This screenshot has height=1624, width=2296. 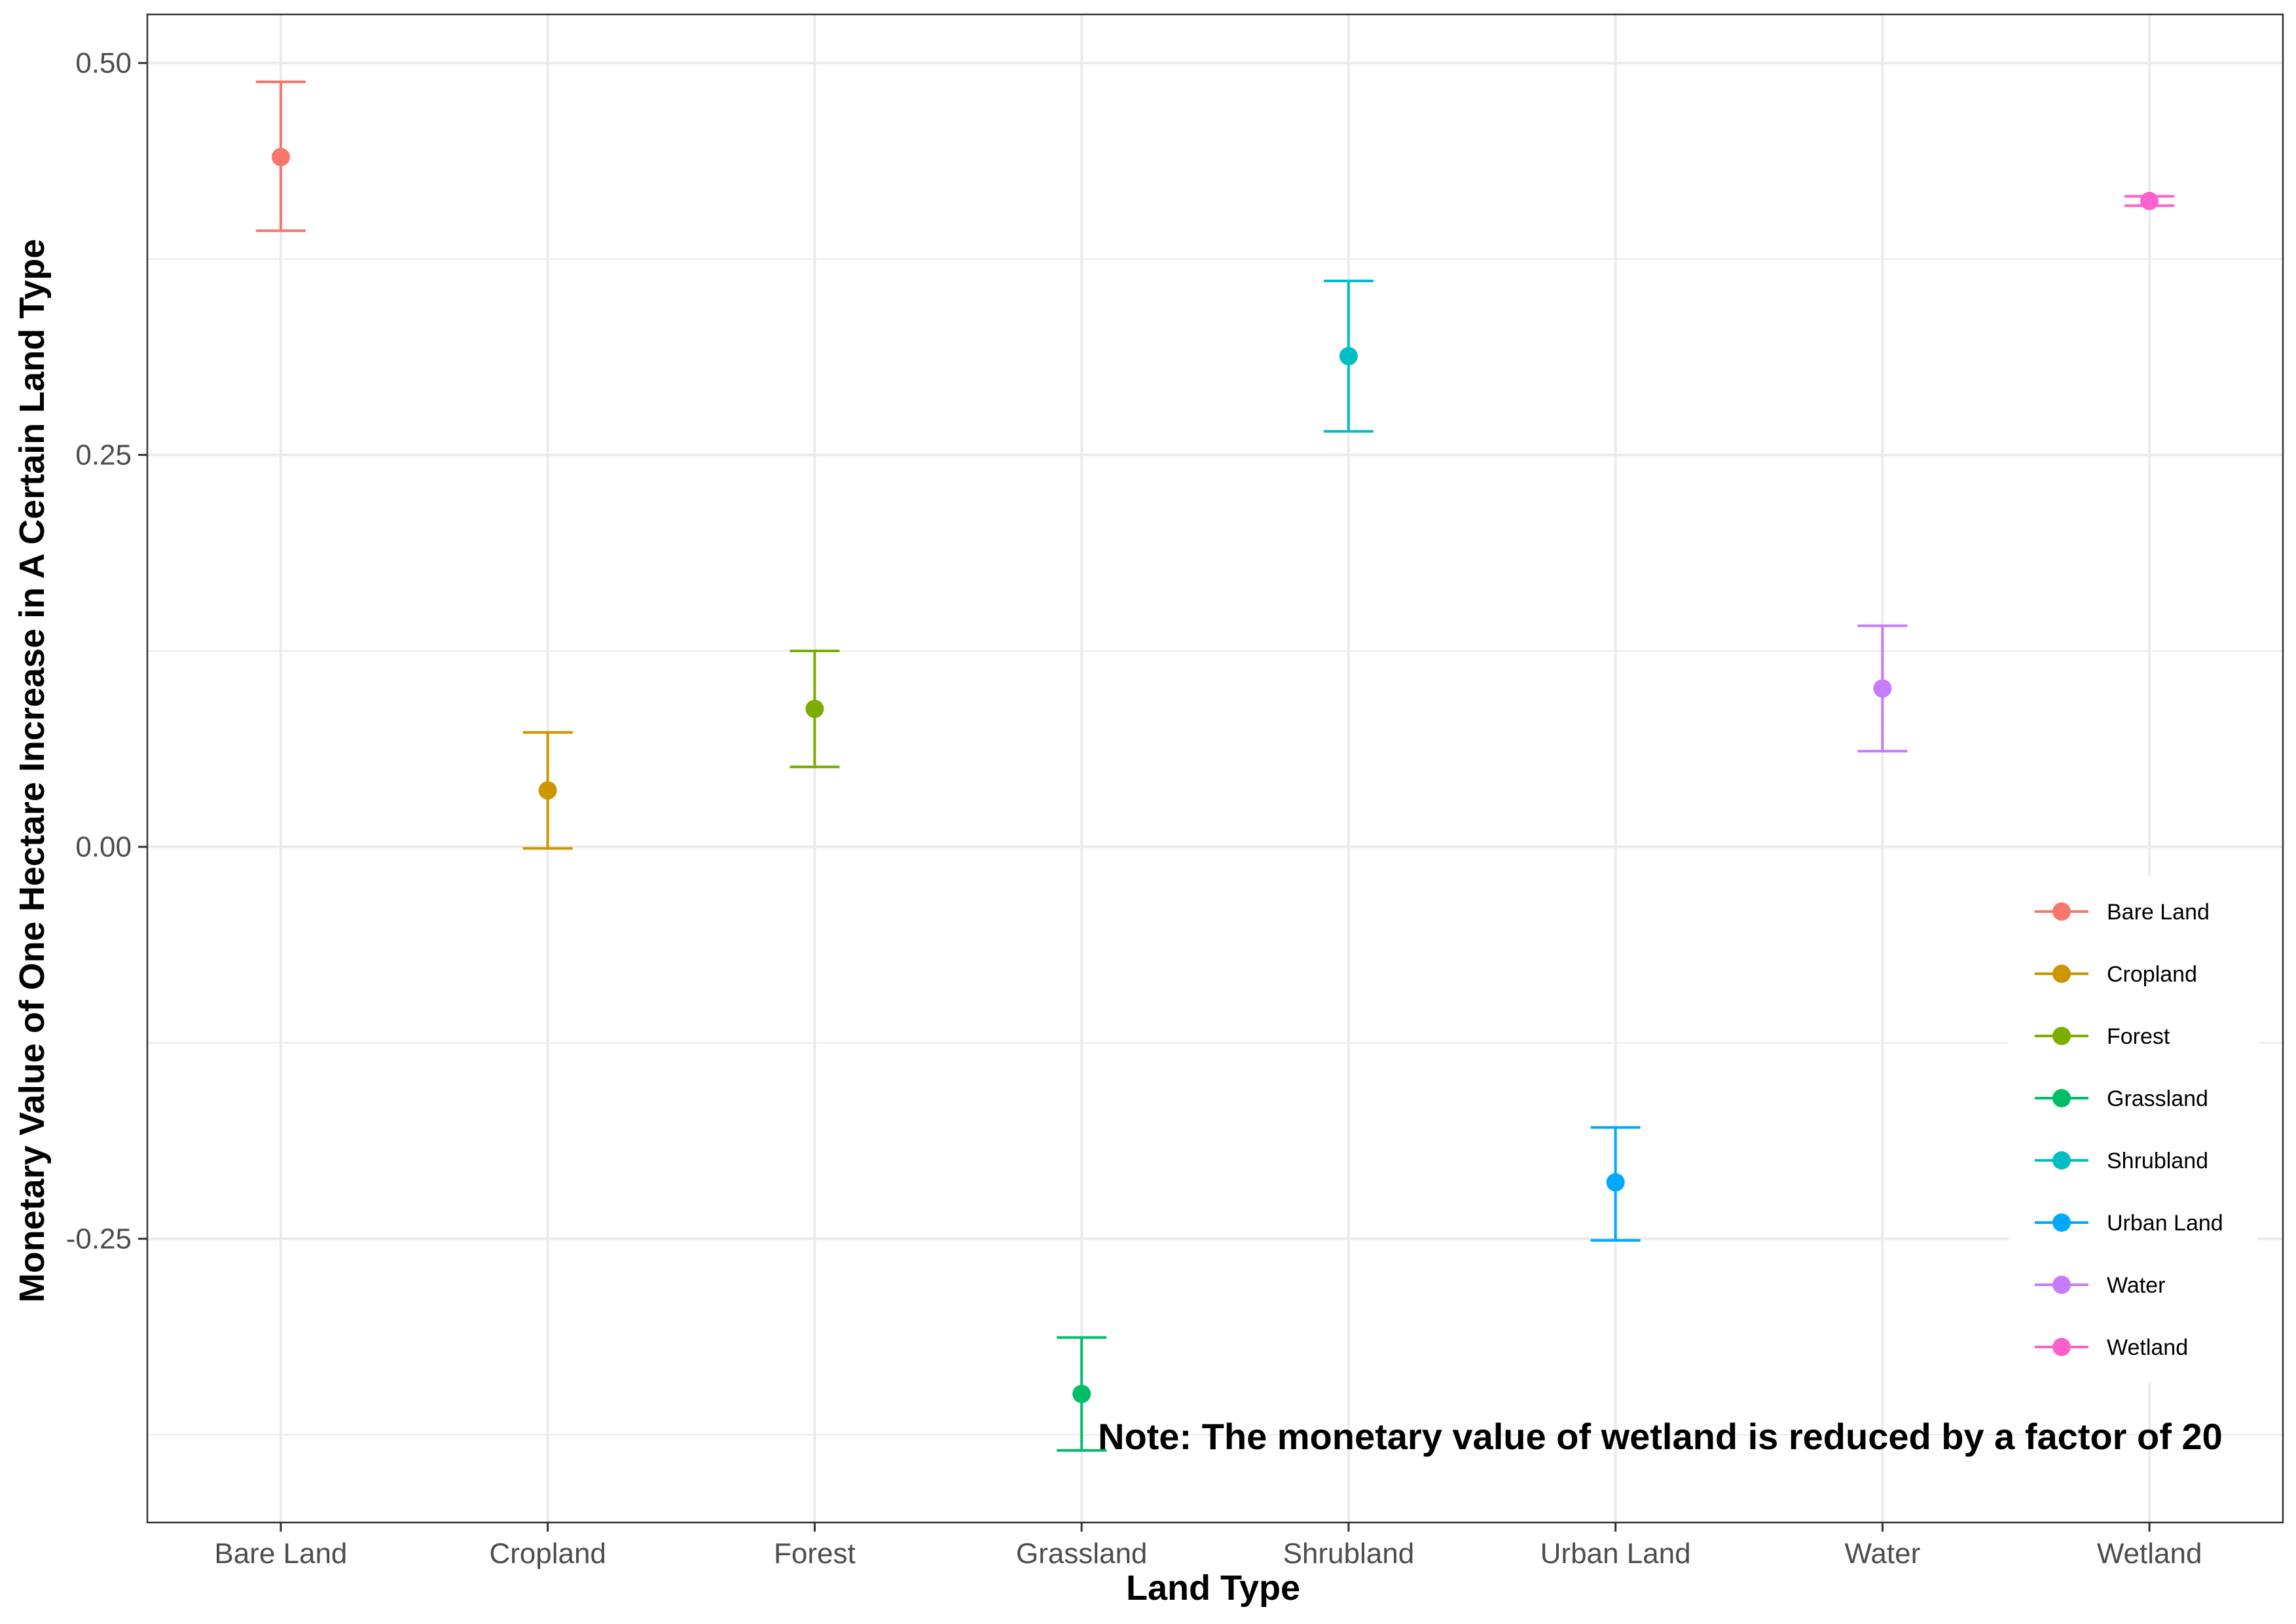 I want to click on y-tick-label: -0.25, so click(x=99, y=1239).